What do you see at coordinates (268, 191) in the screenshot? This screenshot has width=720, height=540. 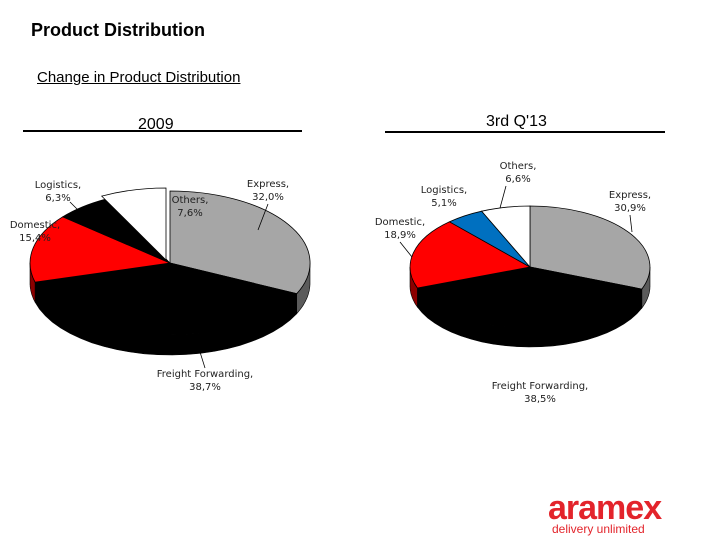 I see `slice-label-0-0: Express, 32,0%` at bounding box center [268, 191].